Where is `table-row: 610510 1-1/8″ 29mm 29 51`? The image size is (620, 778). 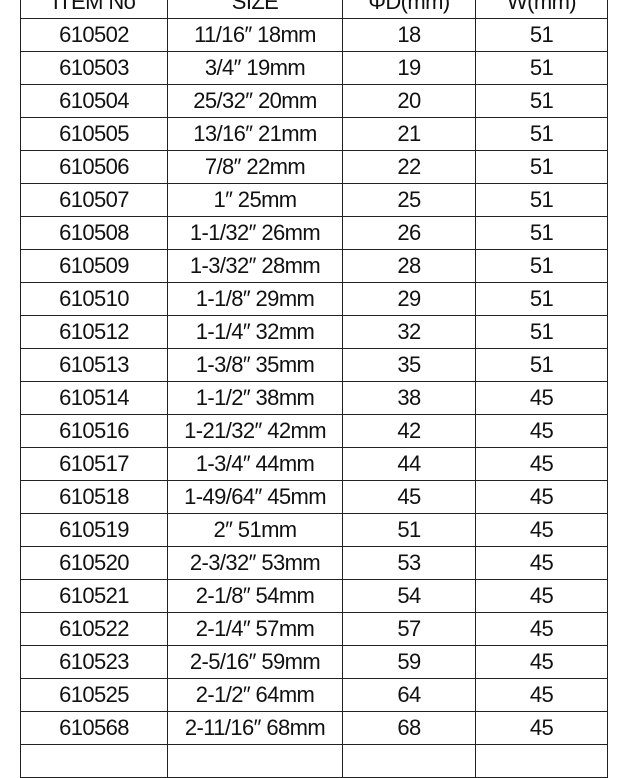 table-row: 610510 1-1/8″ 29mm 29 51 is located at coordinates (314, 299).